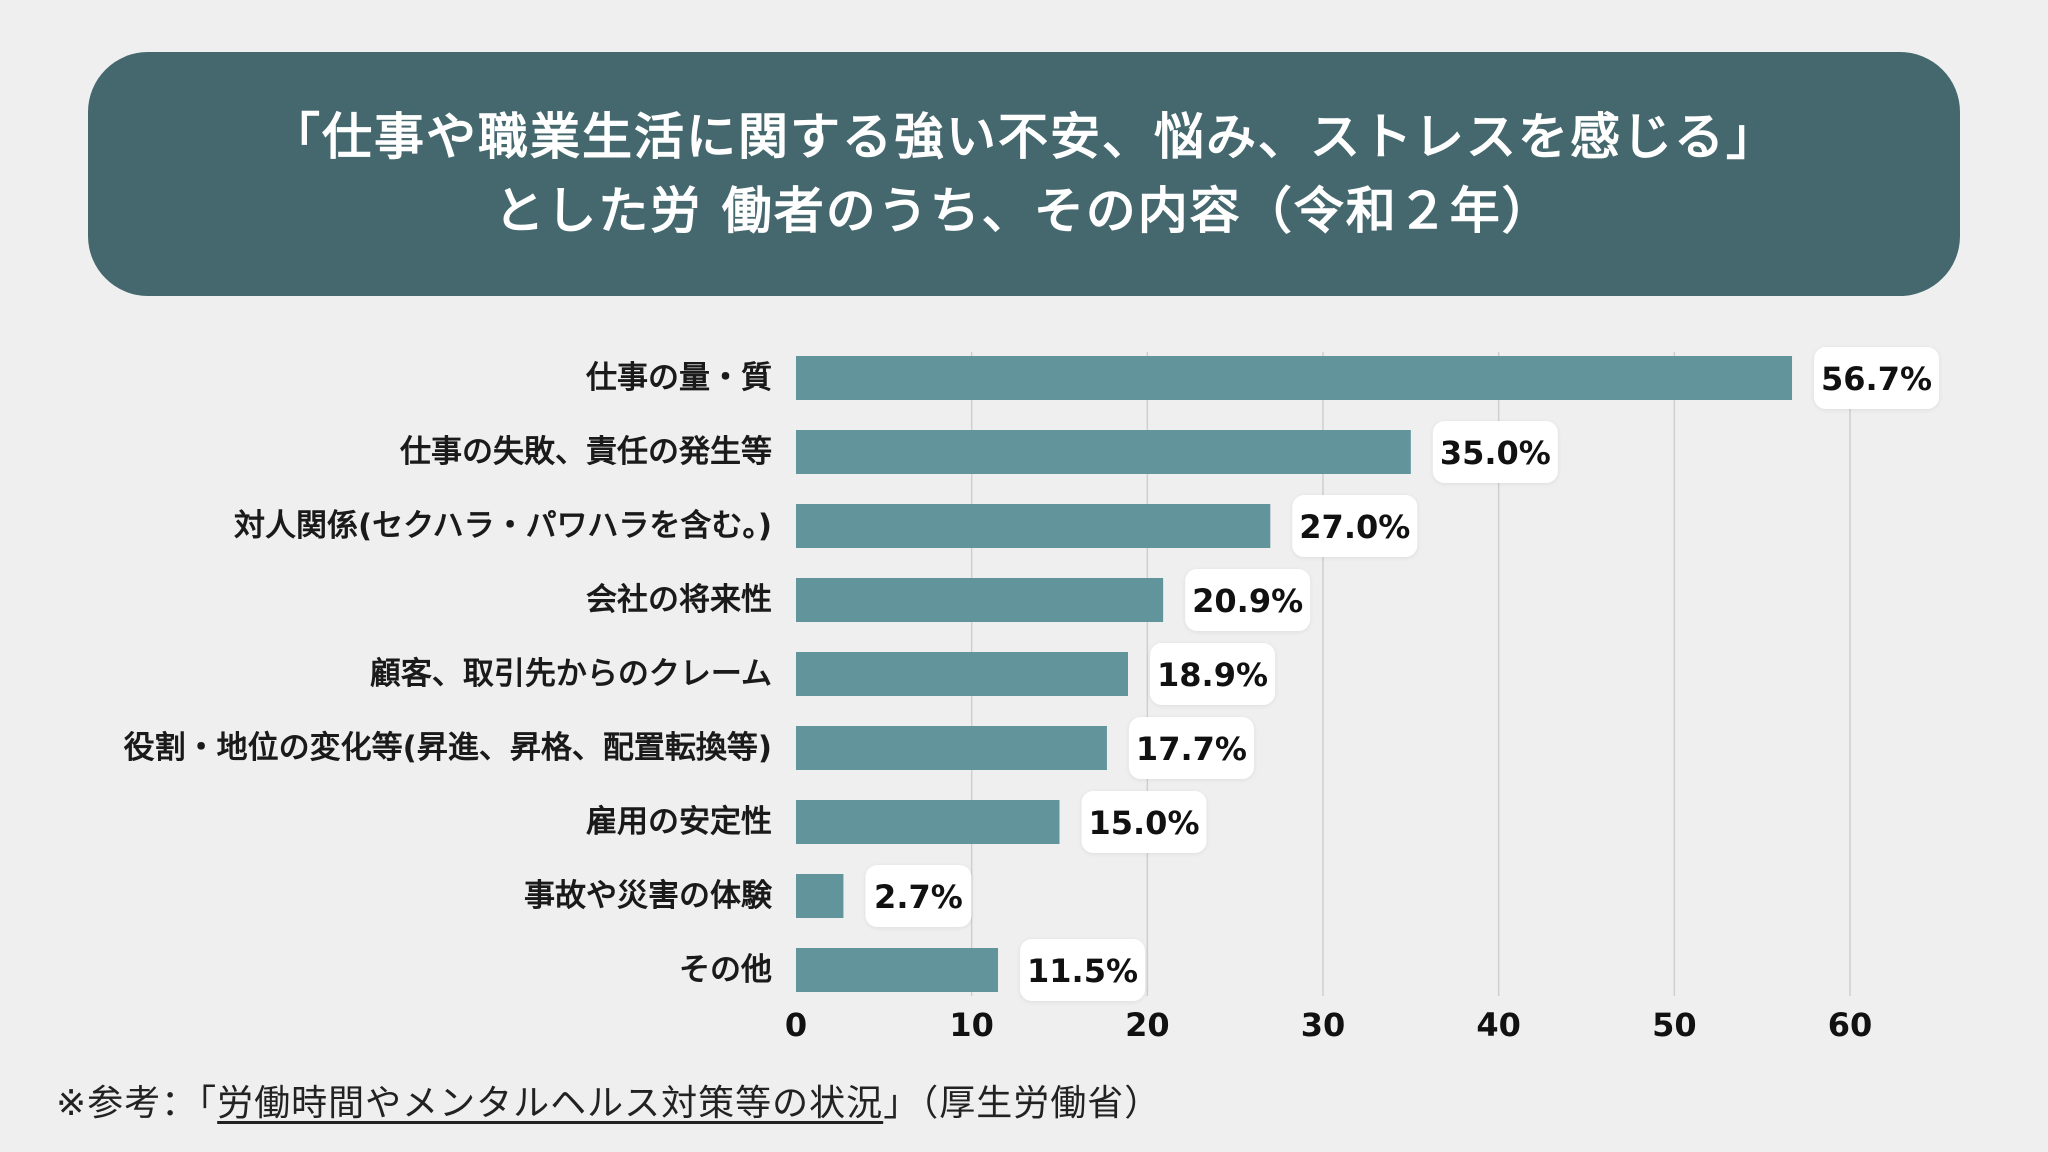 Image resolution: width=2048 pixels, height=1152 pixels. I want to click on value-label: 27.0%, so click(1355, 526).